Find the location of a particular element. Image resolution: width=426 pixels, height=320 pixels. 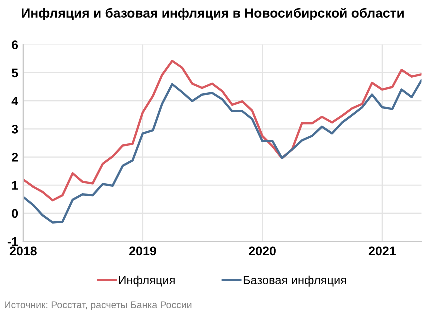

legend-label: Инфляция is located at coordinates (147, 281).